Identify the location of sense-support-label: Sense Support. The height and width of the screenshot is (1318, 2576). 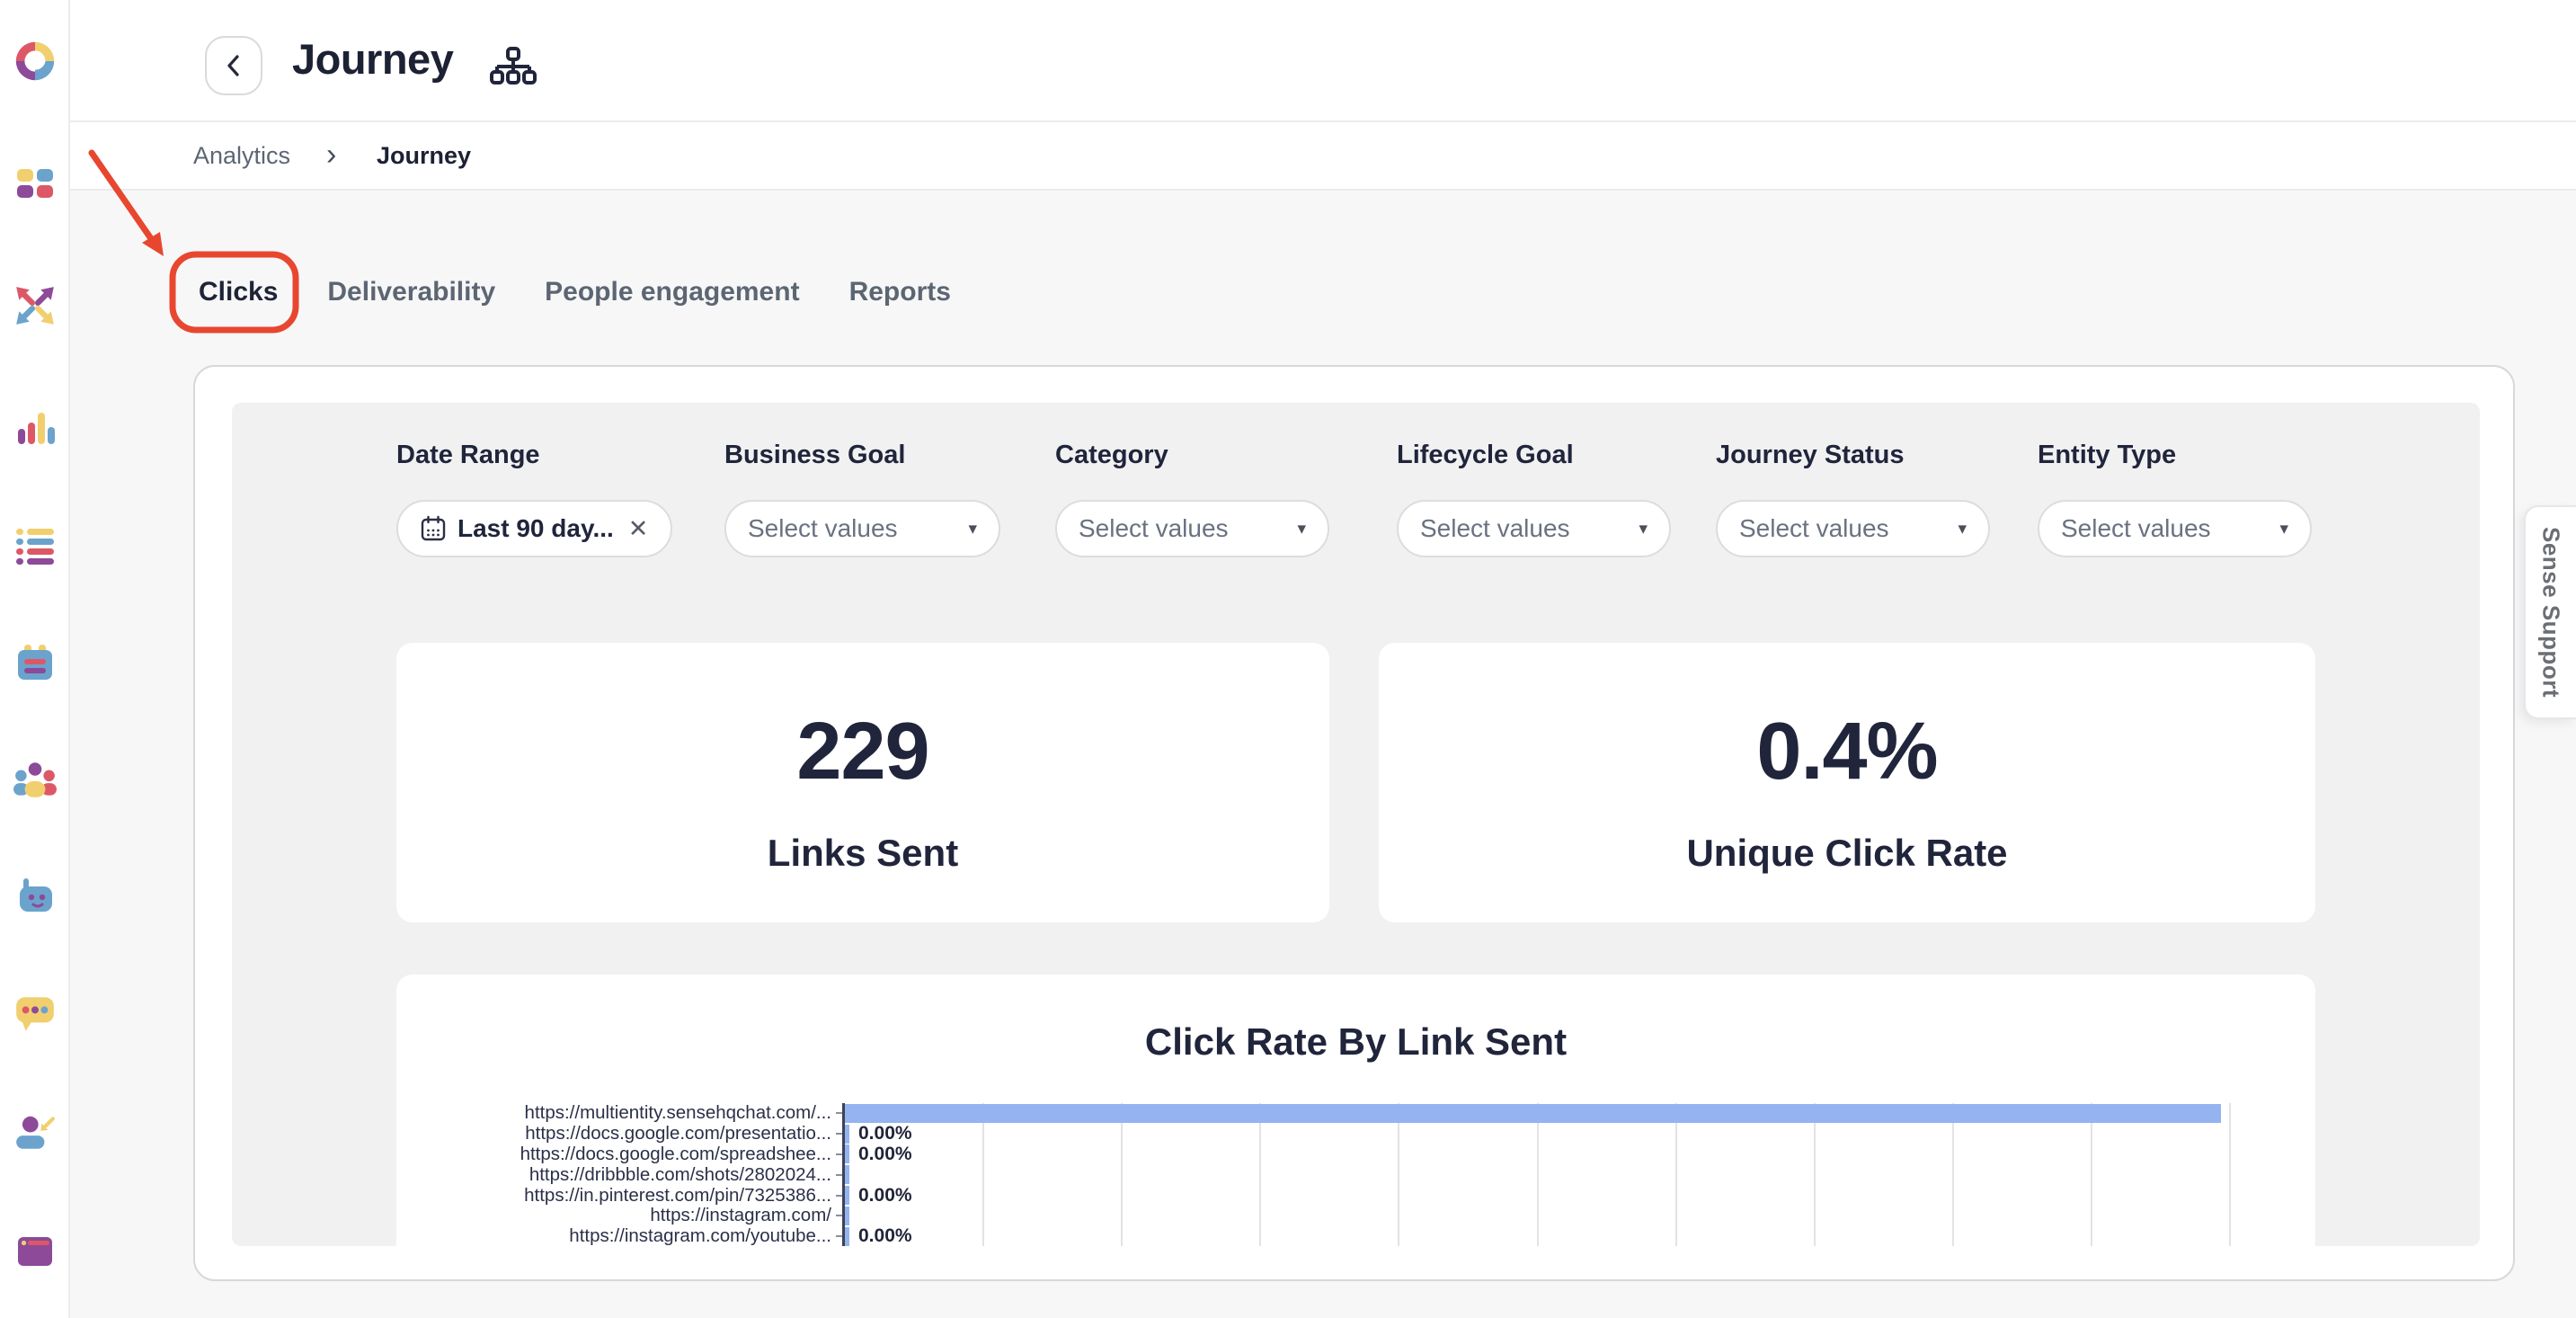
(2551, 613).